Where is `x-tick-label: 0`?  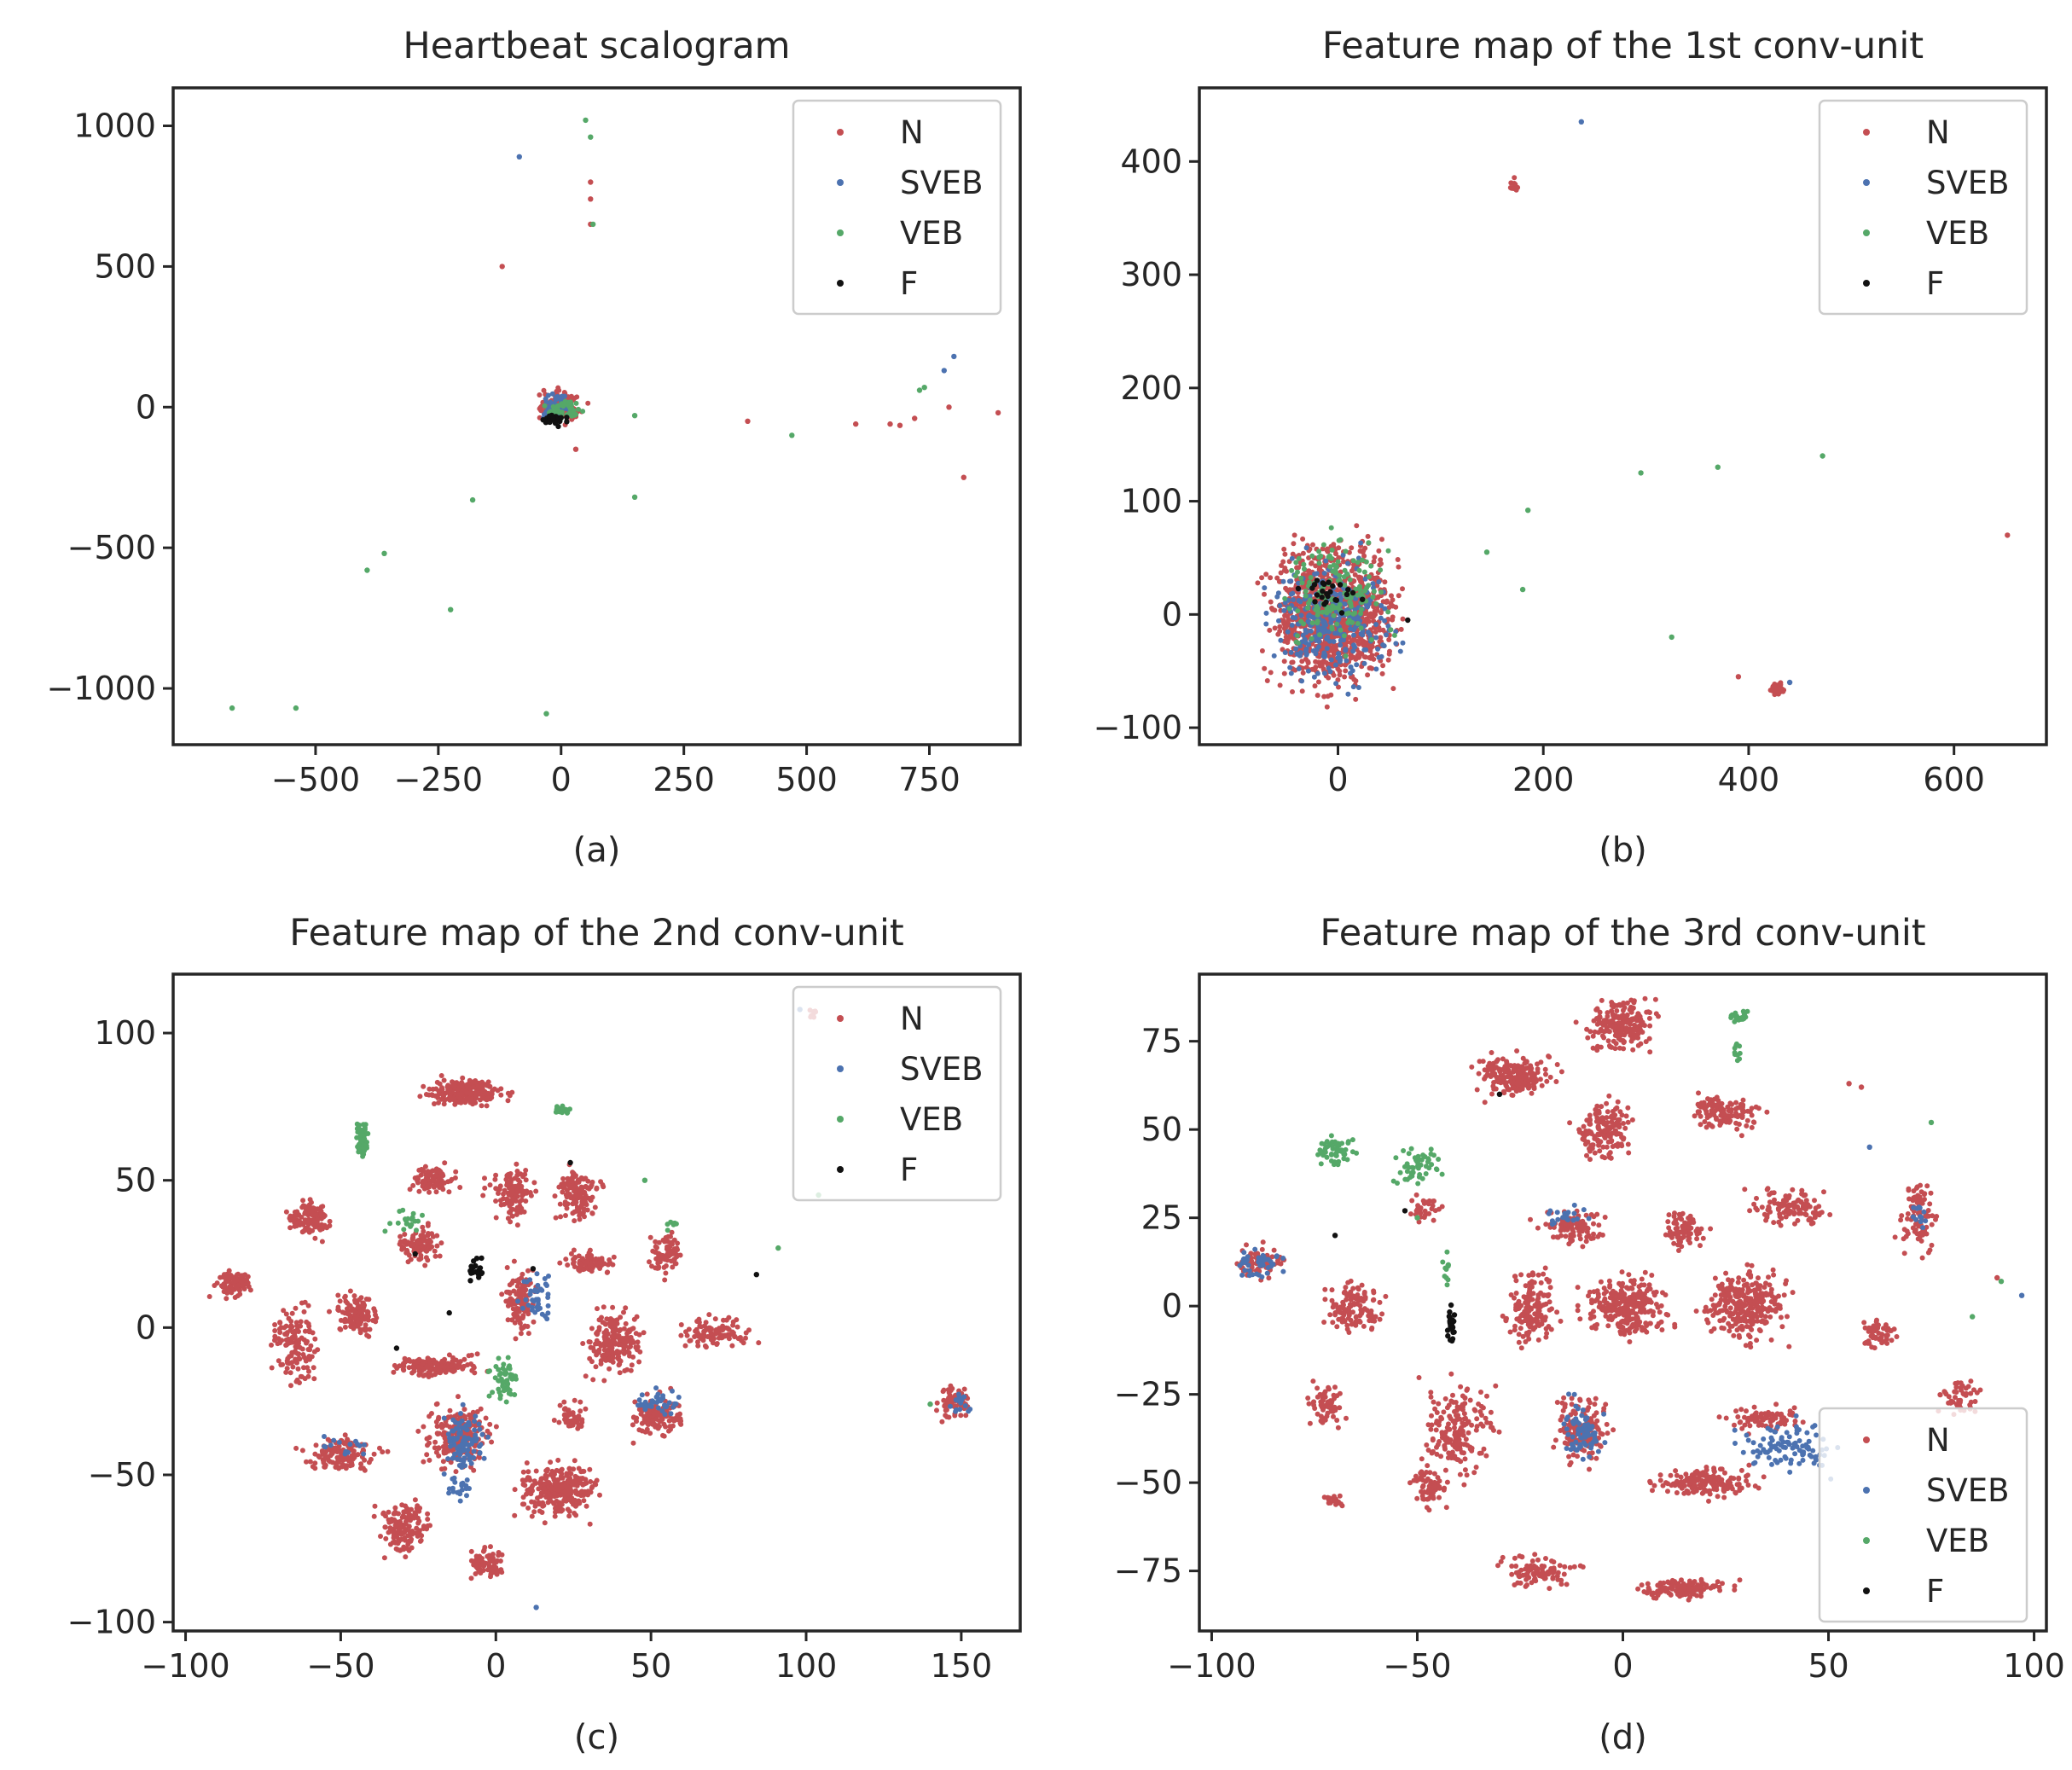
x-tick-label: 0 is located at coordinates (1337, 779).